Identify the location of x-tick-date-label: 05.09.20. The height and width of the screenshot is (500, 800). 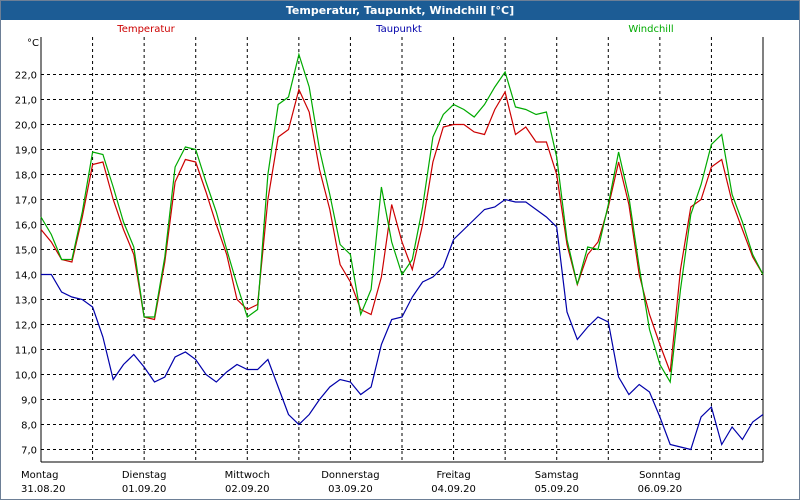
(556, 489).